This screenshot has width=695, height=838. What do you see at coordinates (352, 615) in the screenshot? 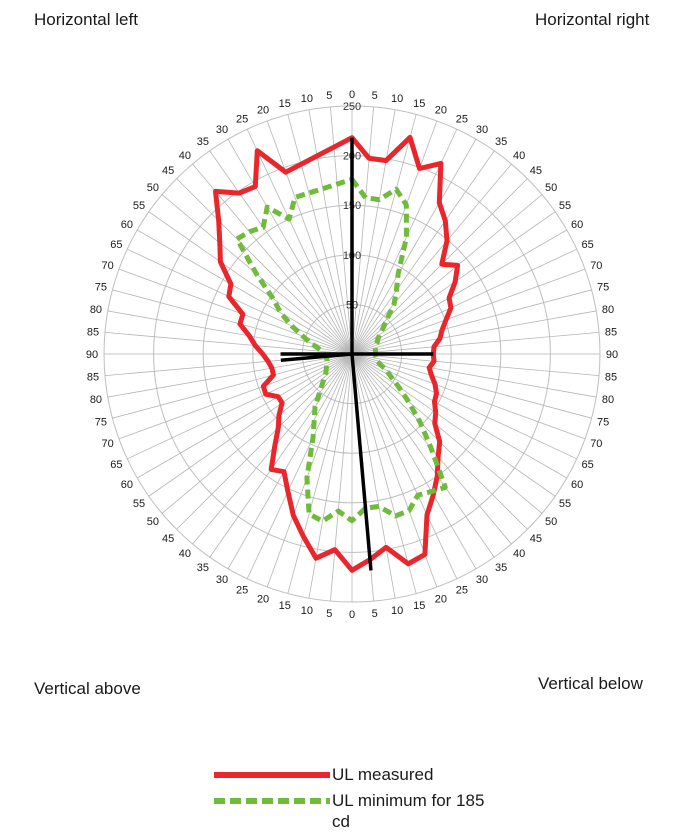
I see `angle-tick-label: 0` at bounding box center [352, 615].